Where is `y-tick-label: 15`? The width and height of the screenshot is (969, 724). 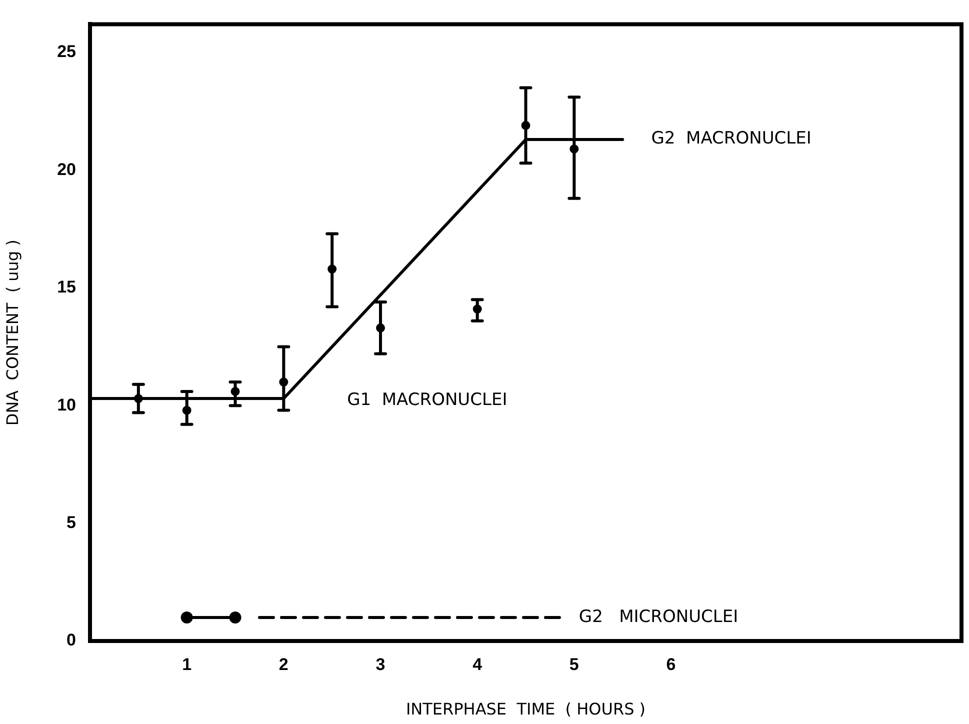
y-tick-label: 15 is located at coordinates (66, 287).